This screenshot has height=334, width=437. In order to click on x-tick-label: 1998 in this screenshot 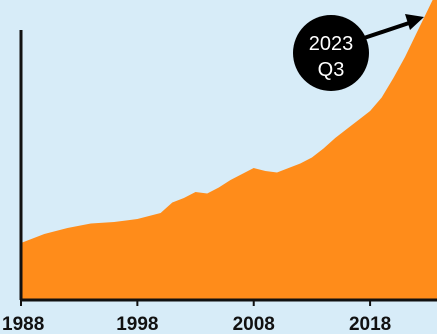, I will do `click(137, 324)`.